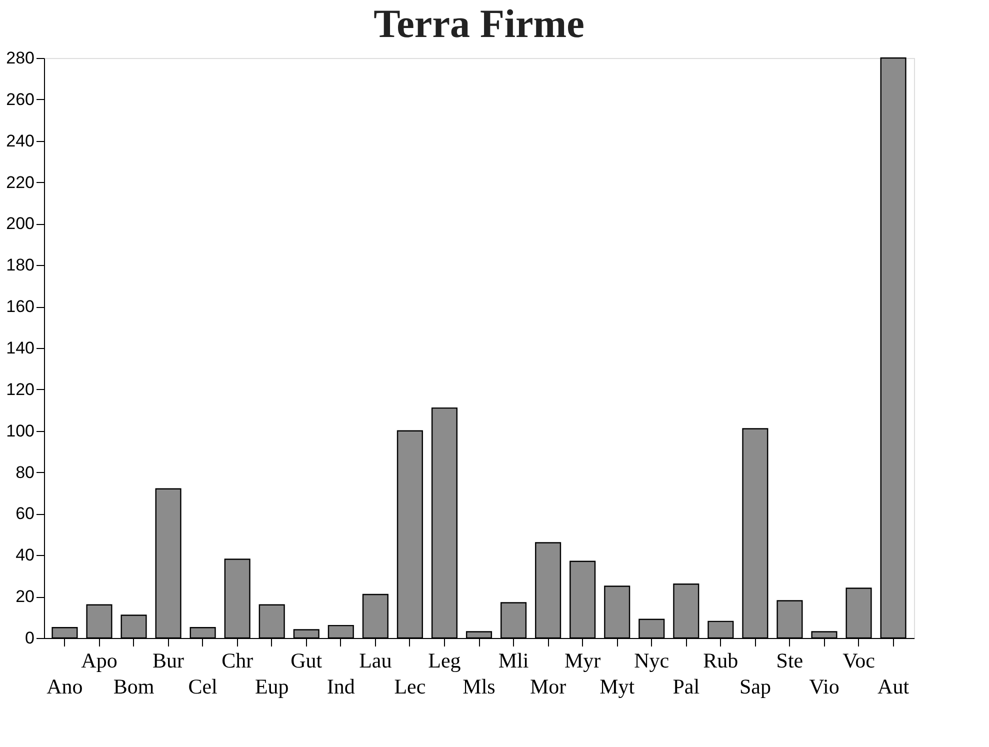 This screenshot has height=747, width=989. What do you see at coordinates (20, 306) in the screenshot?
I see `y-tick-label: 160` at bounding box center [20, 306].